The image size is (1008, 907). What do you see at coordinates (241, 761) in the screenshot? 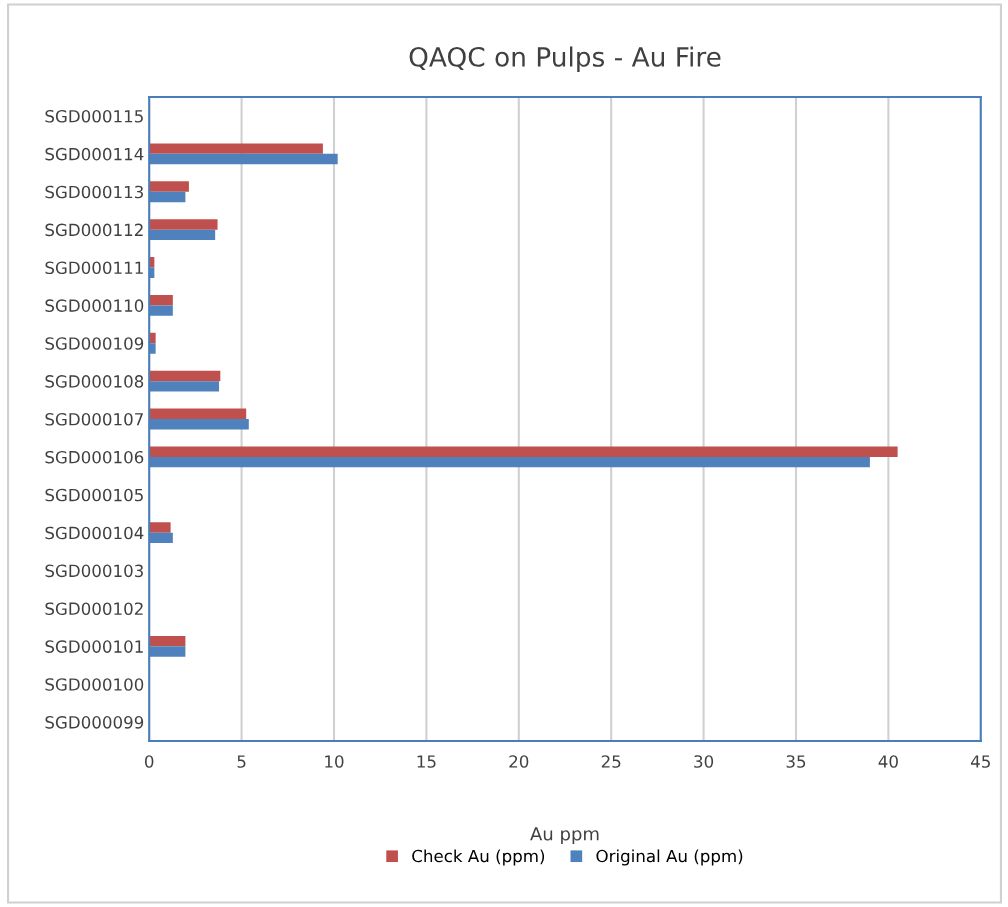
I see `x-tick-label: 5` at bounding box center [241, 761].